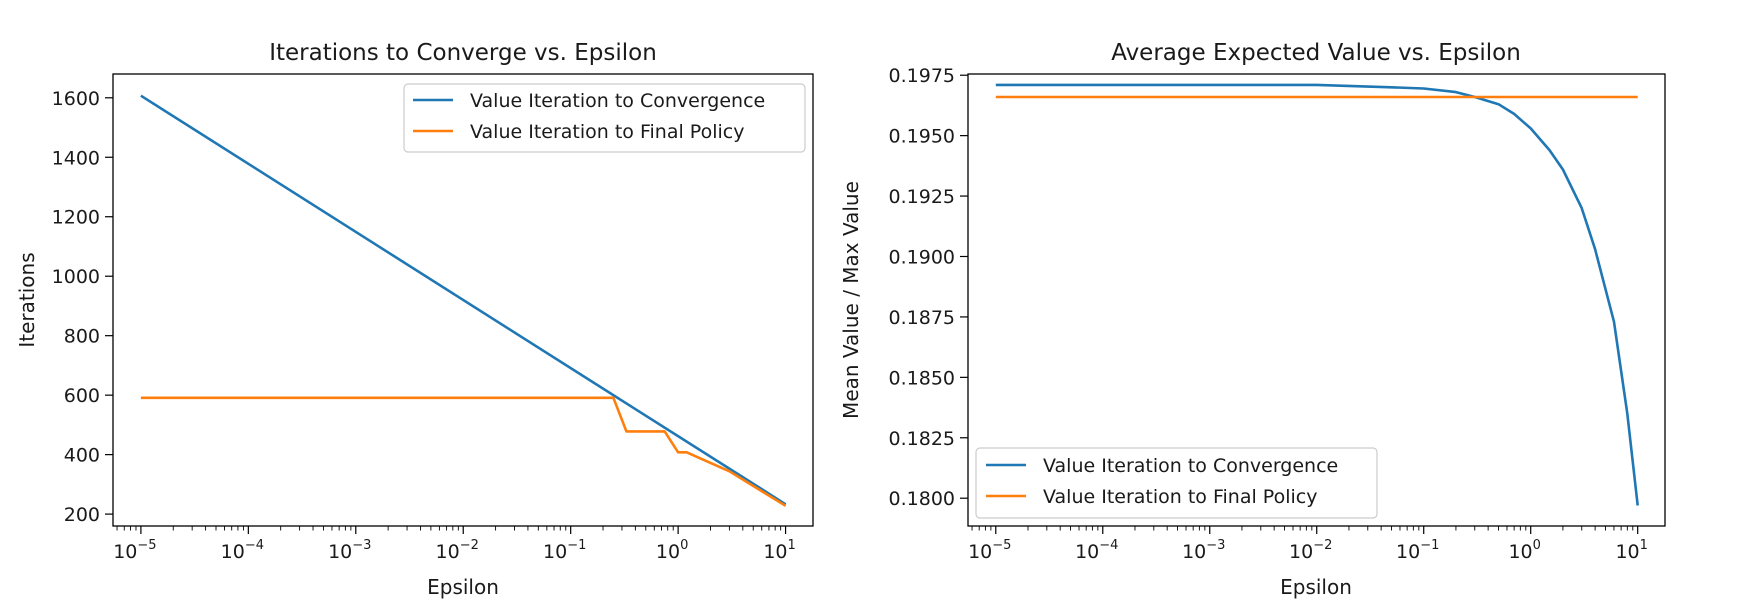  I want to click on y-tick-label: 200, so click(82, 515).